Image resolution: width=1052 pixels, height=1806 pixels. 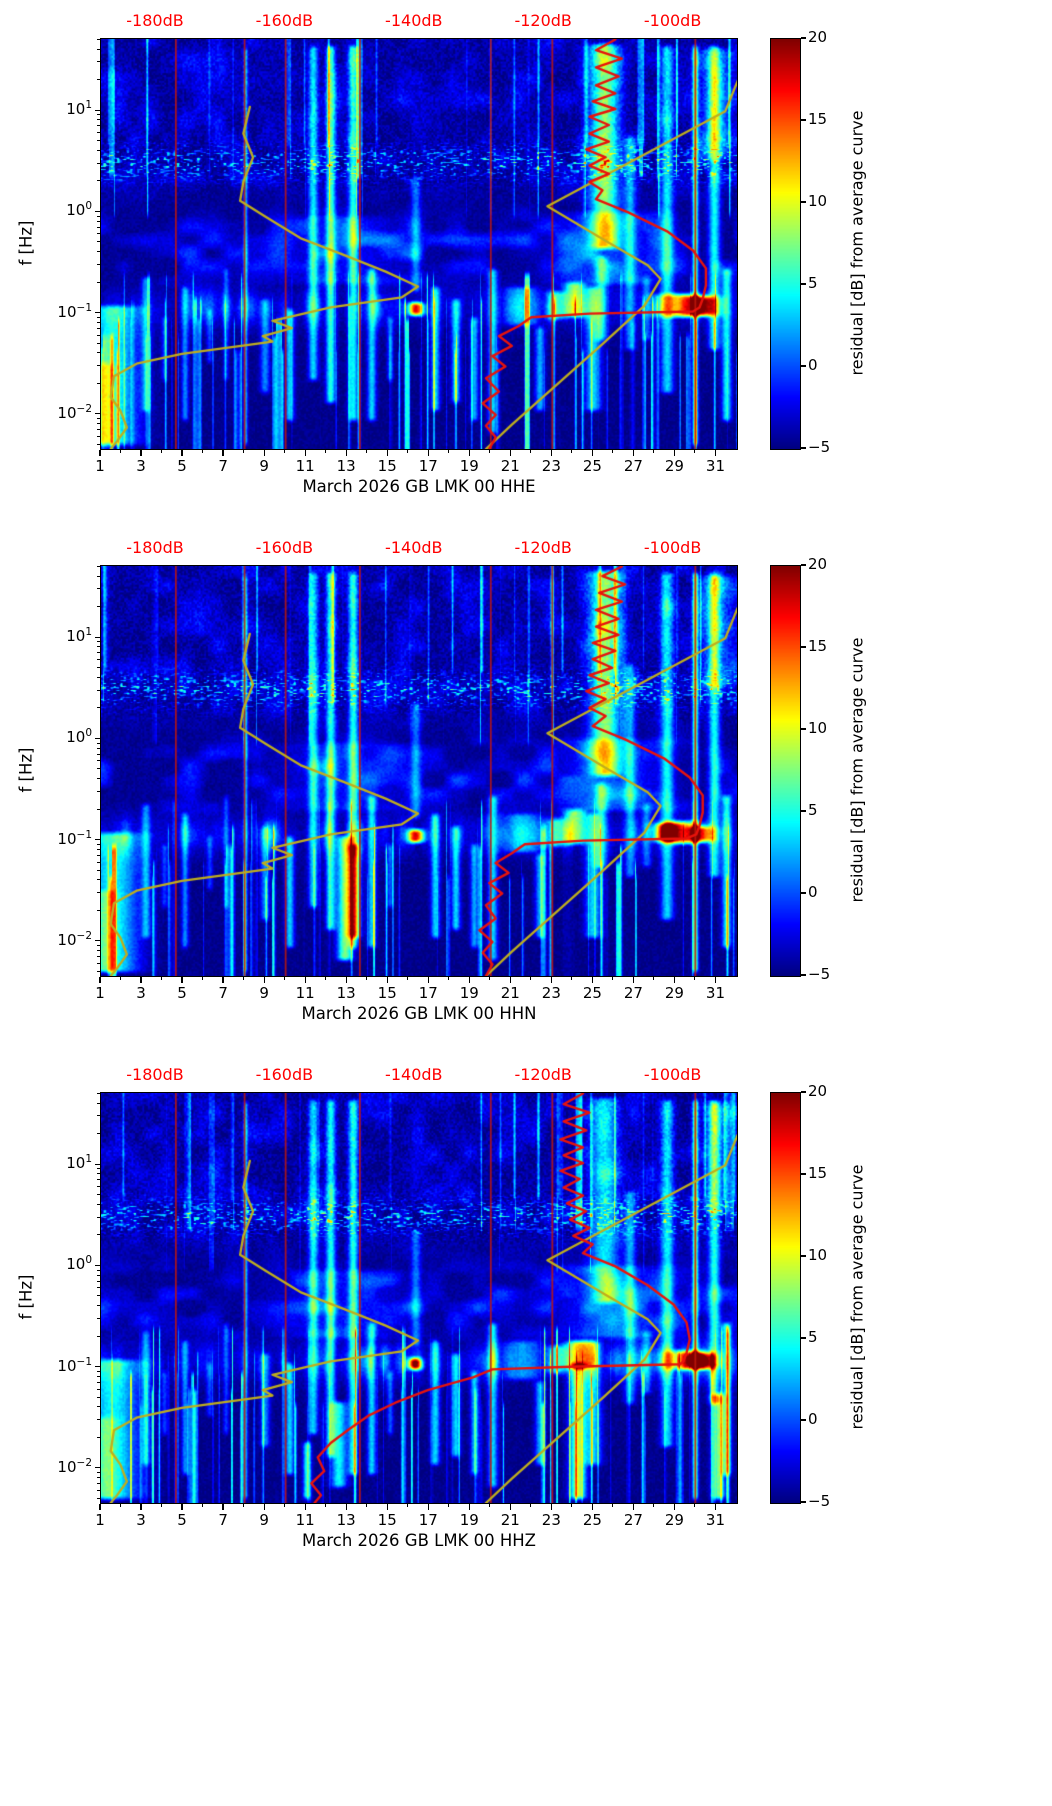 I want to click on x-tick-label: 31, so click(x=715, y=466).